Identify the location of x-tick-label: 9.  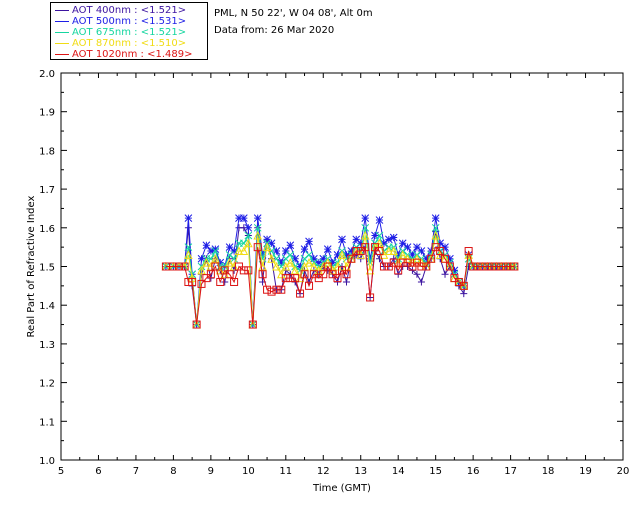
(211, 471).